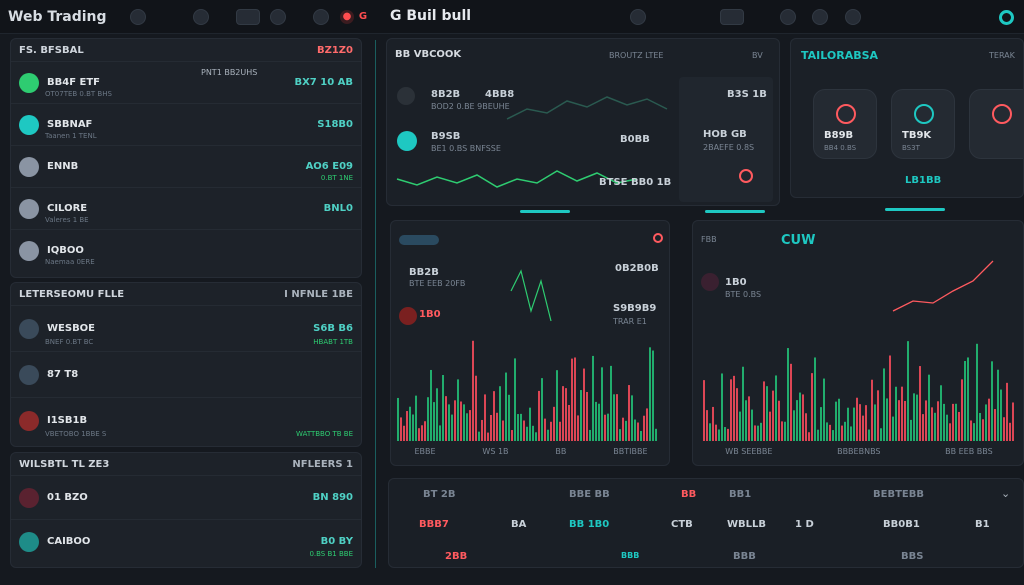 The height and width of the screenshot is (585, 1024). What do you see at coordinates (709, 239) in the screenshot?
I see `right-chart-tag: FBB` at bounding box center [709, 239].